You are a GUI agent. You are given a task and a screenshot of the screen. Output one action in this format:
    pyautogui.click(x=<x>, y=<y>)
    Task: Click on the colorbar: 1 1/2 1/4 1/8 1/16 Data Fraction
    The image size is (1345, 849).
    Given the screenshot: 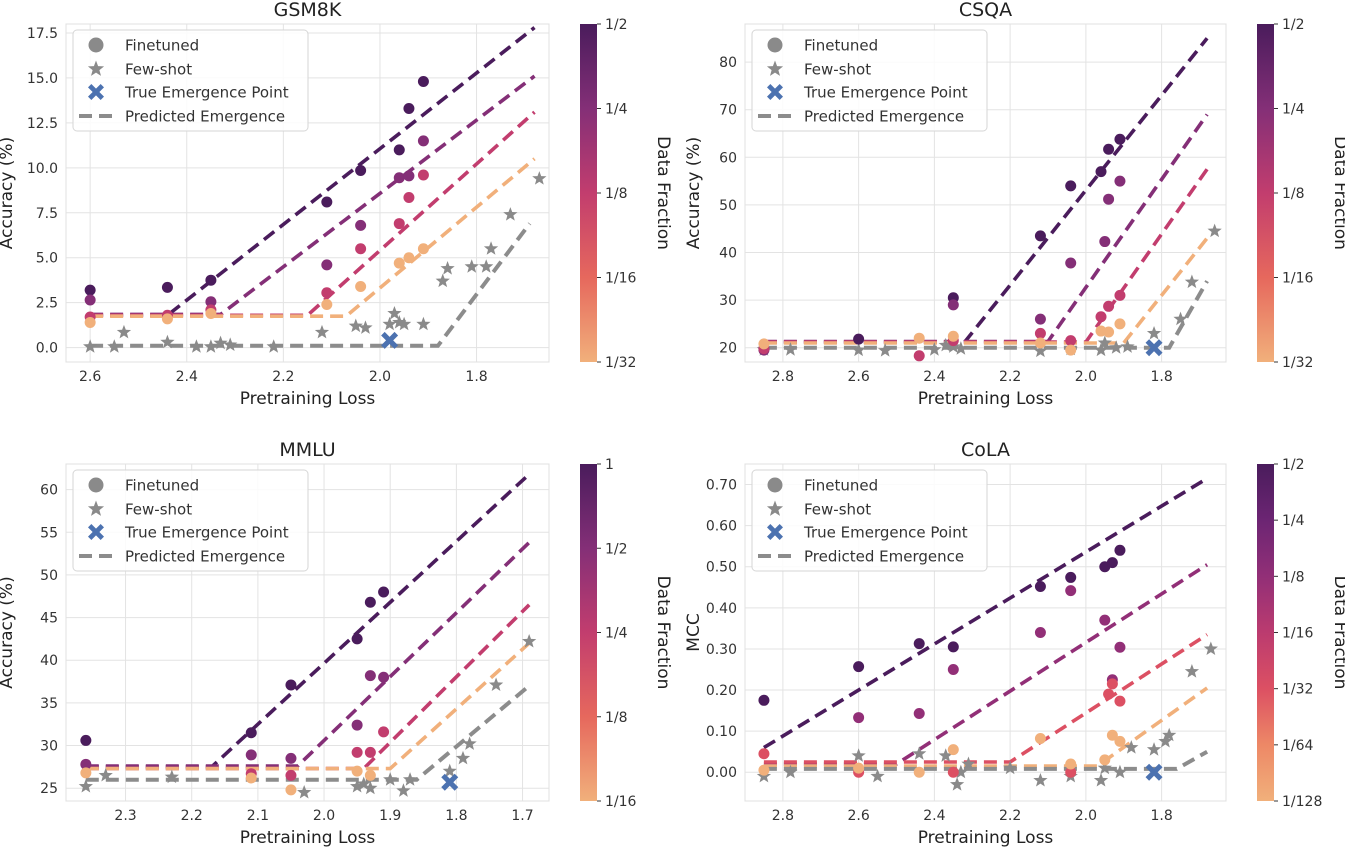 What is the action you would take?
    pyautogui.click(x=626, y=633)
    